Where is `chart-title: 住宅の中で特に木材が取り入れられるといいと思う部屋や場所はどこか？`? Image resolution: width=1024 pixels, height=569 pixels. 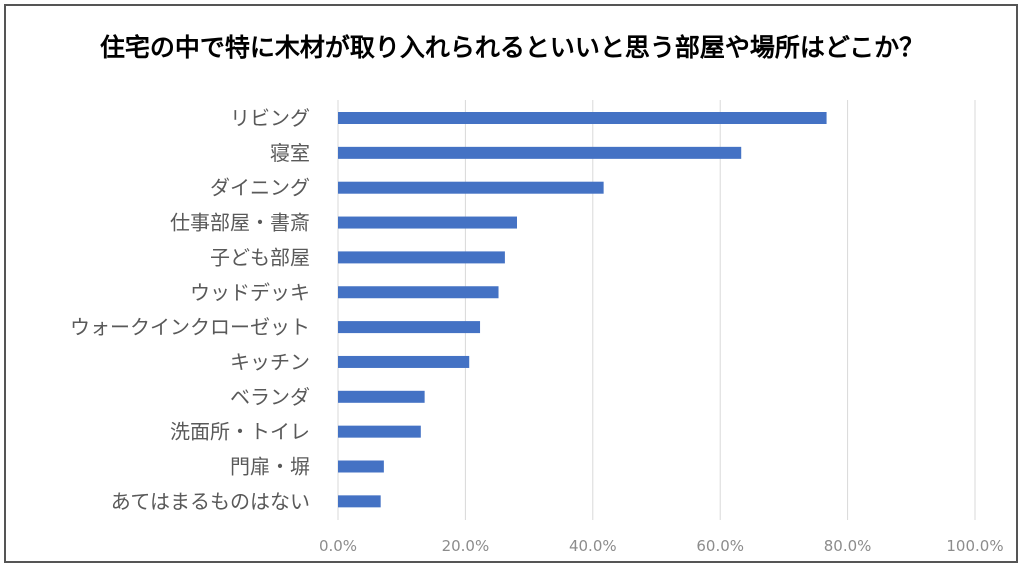 chart-title: 住宅の中で特に木材が取り入れられるといいと思う部屋や場所はどこか？ is located at coordinates (512, 47).